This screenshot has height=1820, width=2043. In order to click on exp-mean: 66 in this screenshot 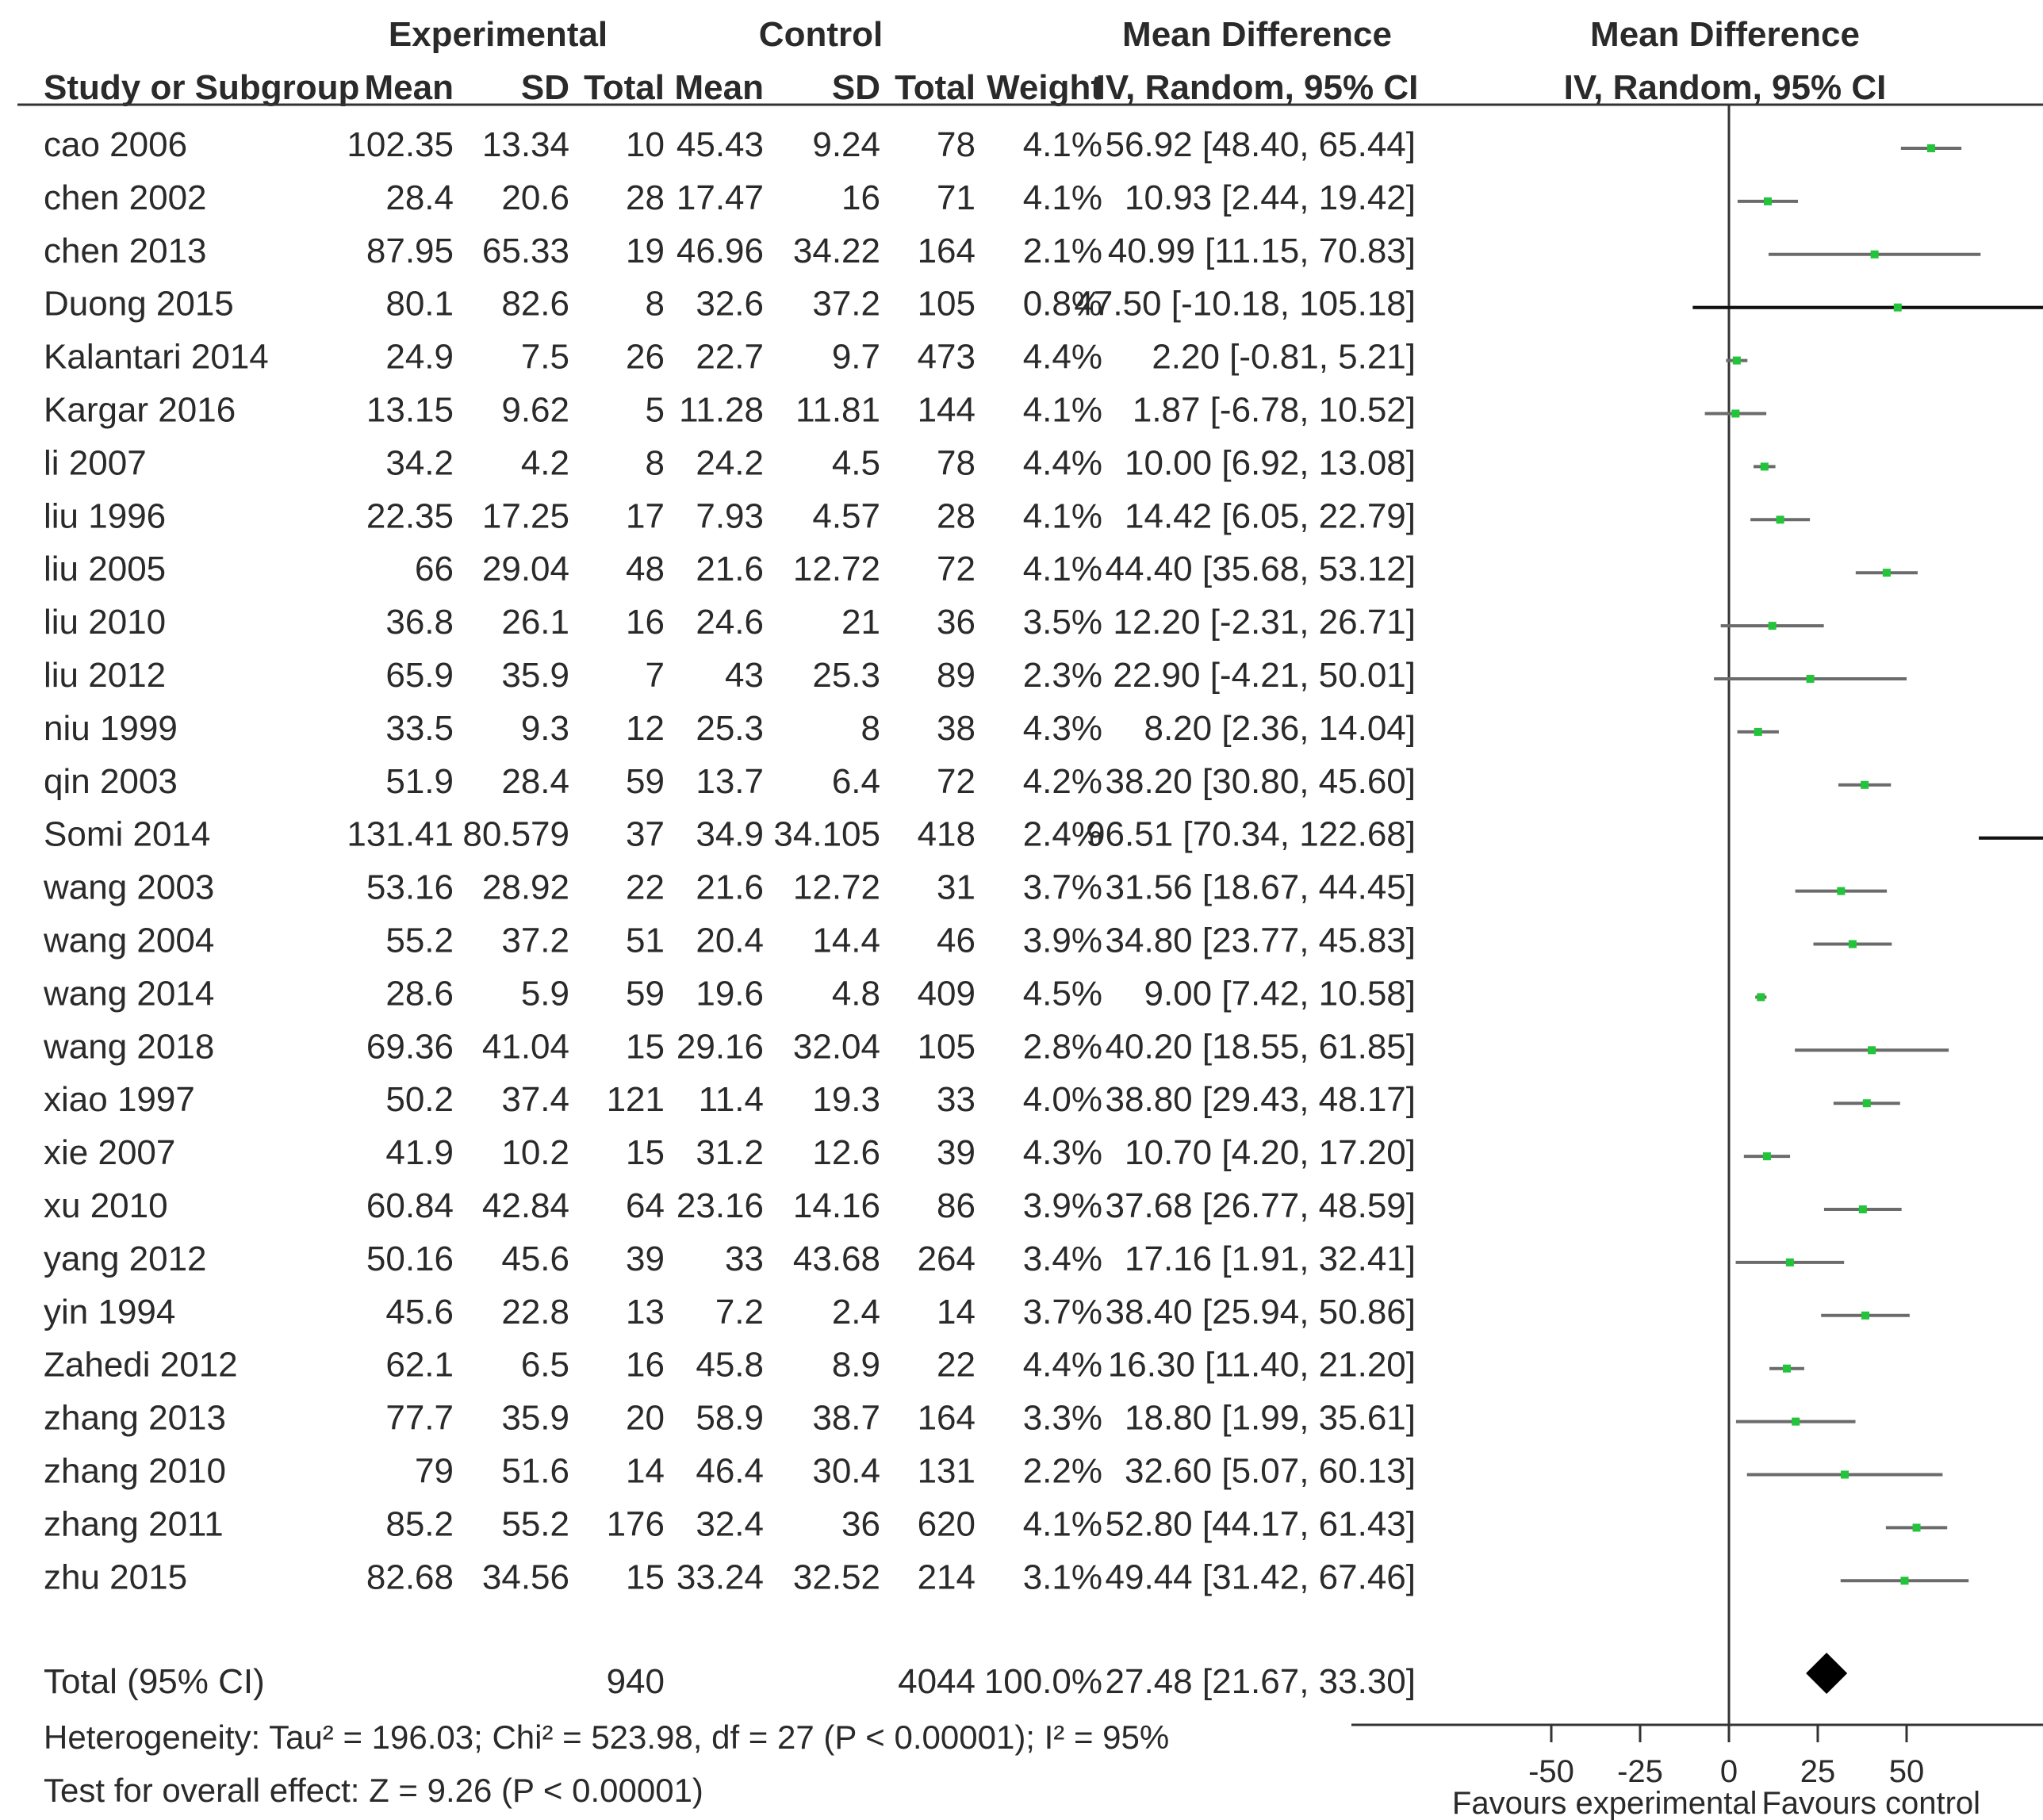, I will do `click(435, 569)`.